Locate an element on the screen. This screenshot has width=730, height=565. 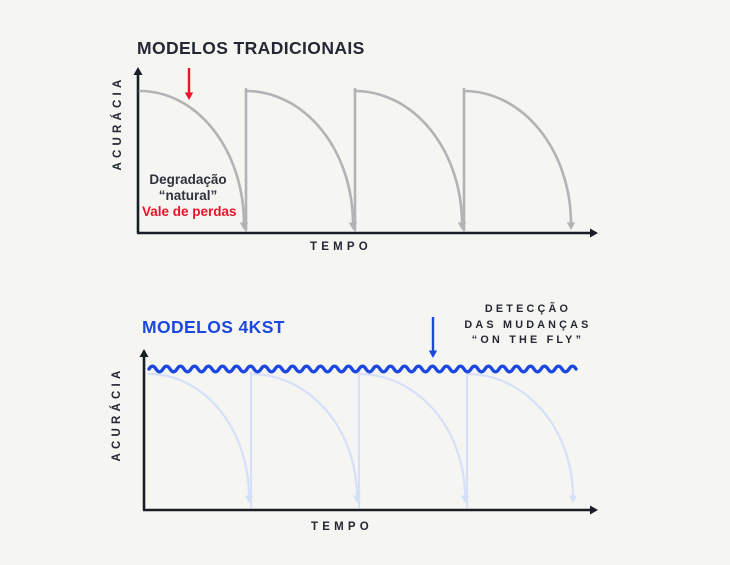
chart1-degradation-annotation: Degradação “natural” is located at coordinates (187, 188).